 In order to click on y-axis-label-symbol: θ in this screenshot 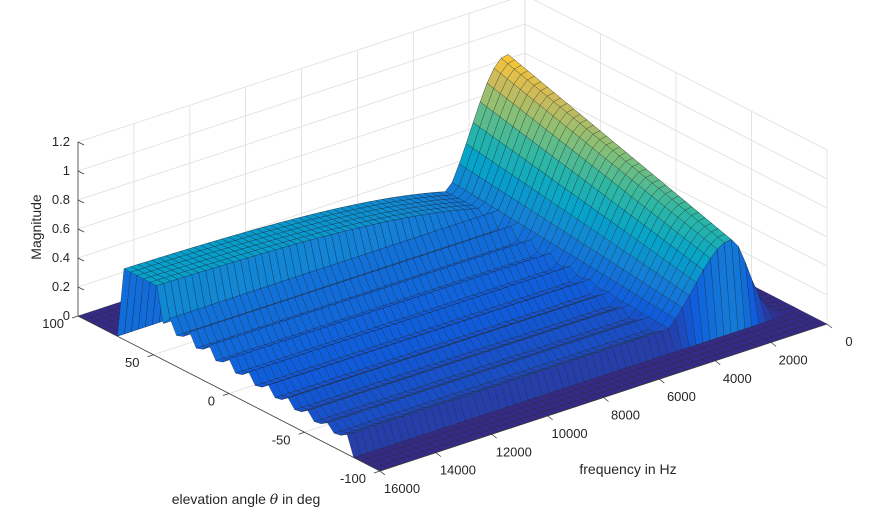, I will do `click(274, 500)`.